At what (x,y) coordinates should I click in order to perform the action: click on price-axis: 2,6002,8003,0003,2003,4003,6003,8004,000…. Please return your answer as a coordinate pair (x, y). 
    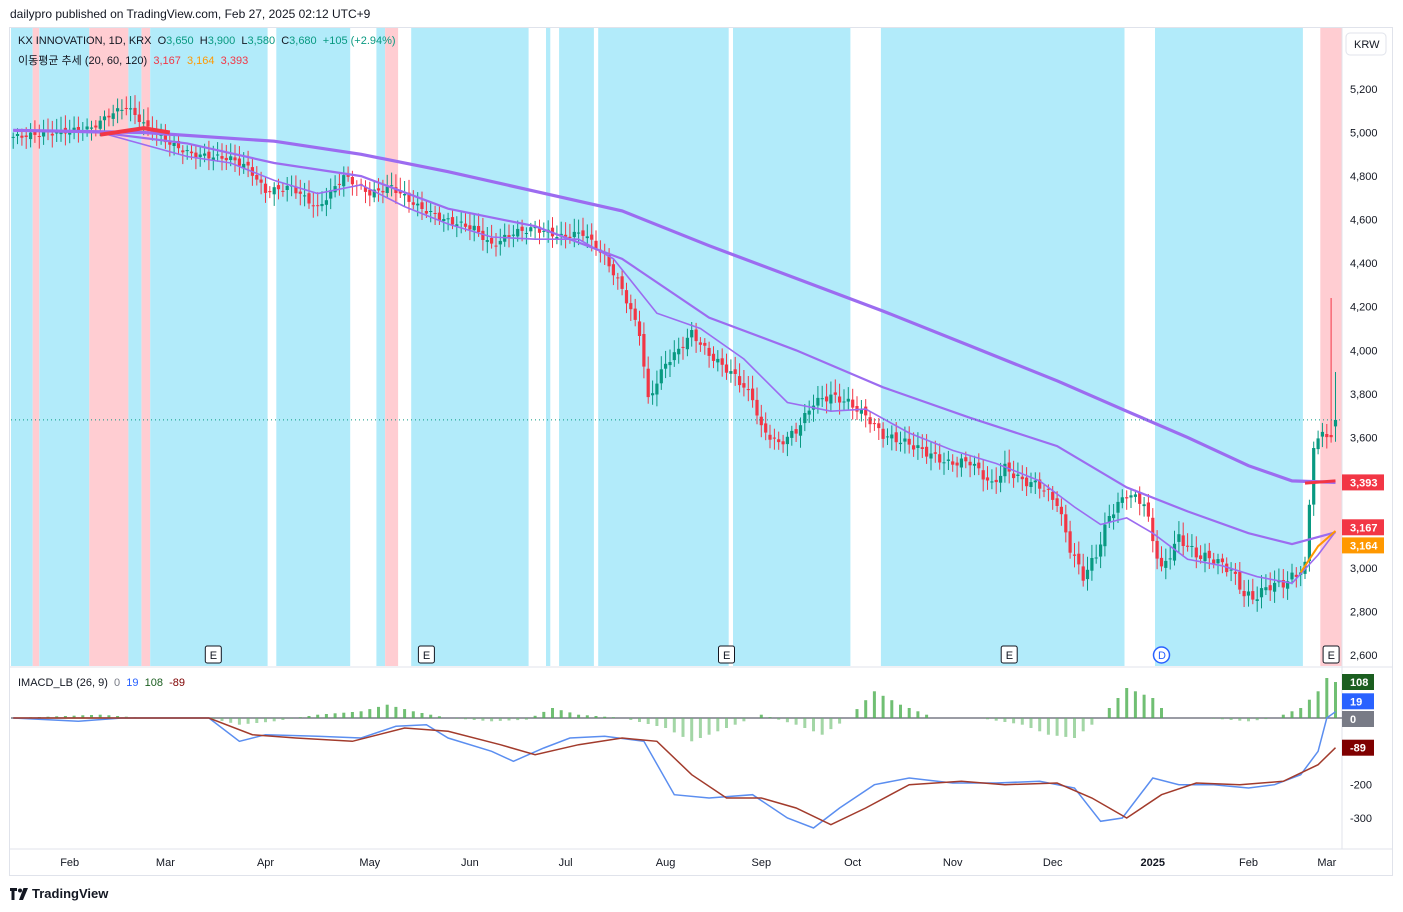
    Looking at the image, I should click on (1364, 373).